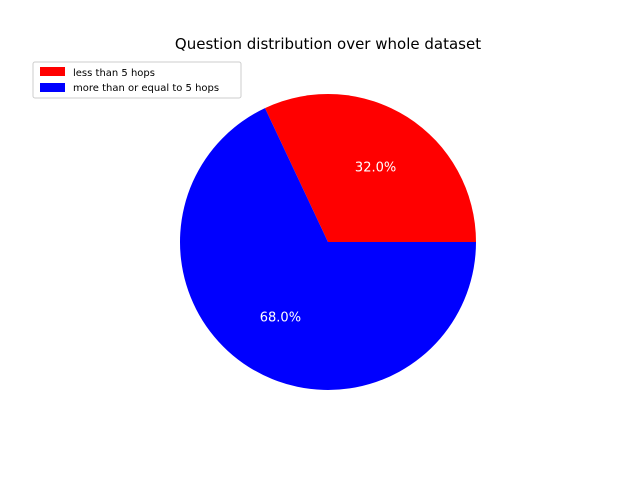  Describe the element at coordinates (52, 71) in the screenshot. I see `legend-swatch-less-than-5-hops` at that location.